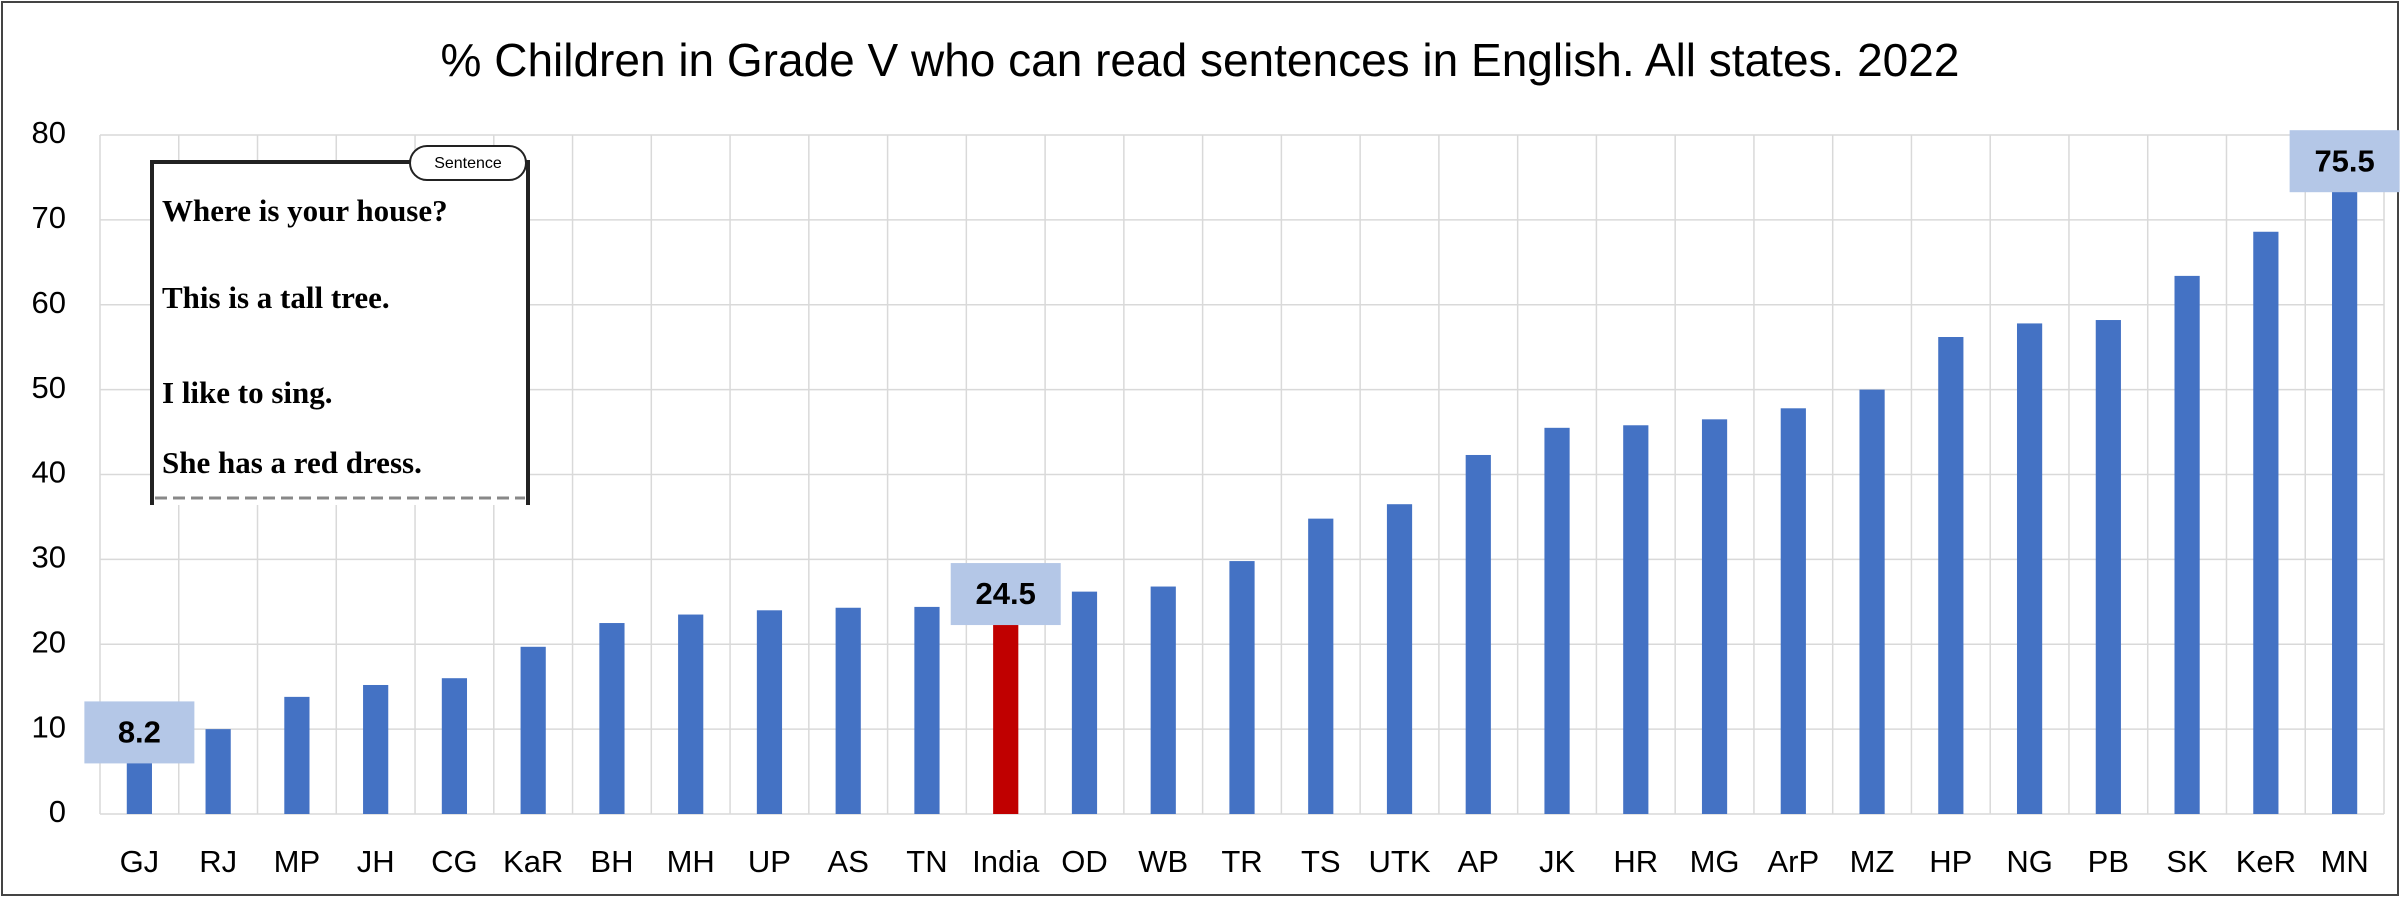  What do you see at coordinates (292, 462) in the screenshot?
I see `inset-sentence: She has a red dress.` at bounding box center [292, 462].